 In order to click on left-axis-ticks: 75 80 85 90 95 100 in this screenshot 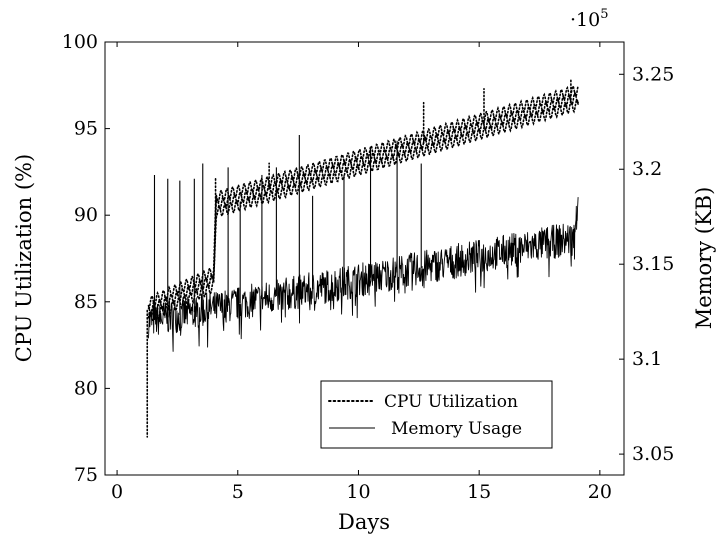, I will do `click(86, 258)`.